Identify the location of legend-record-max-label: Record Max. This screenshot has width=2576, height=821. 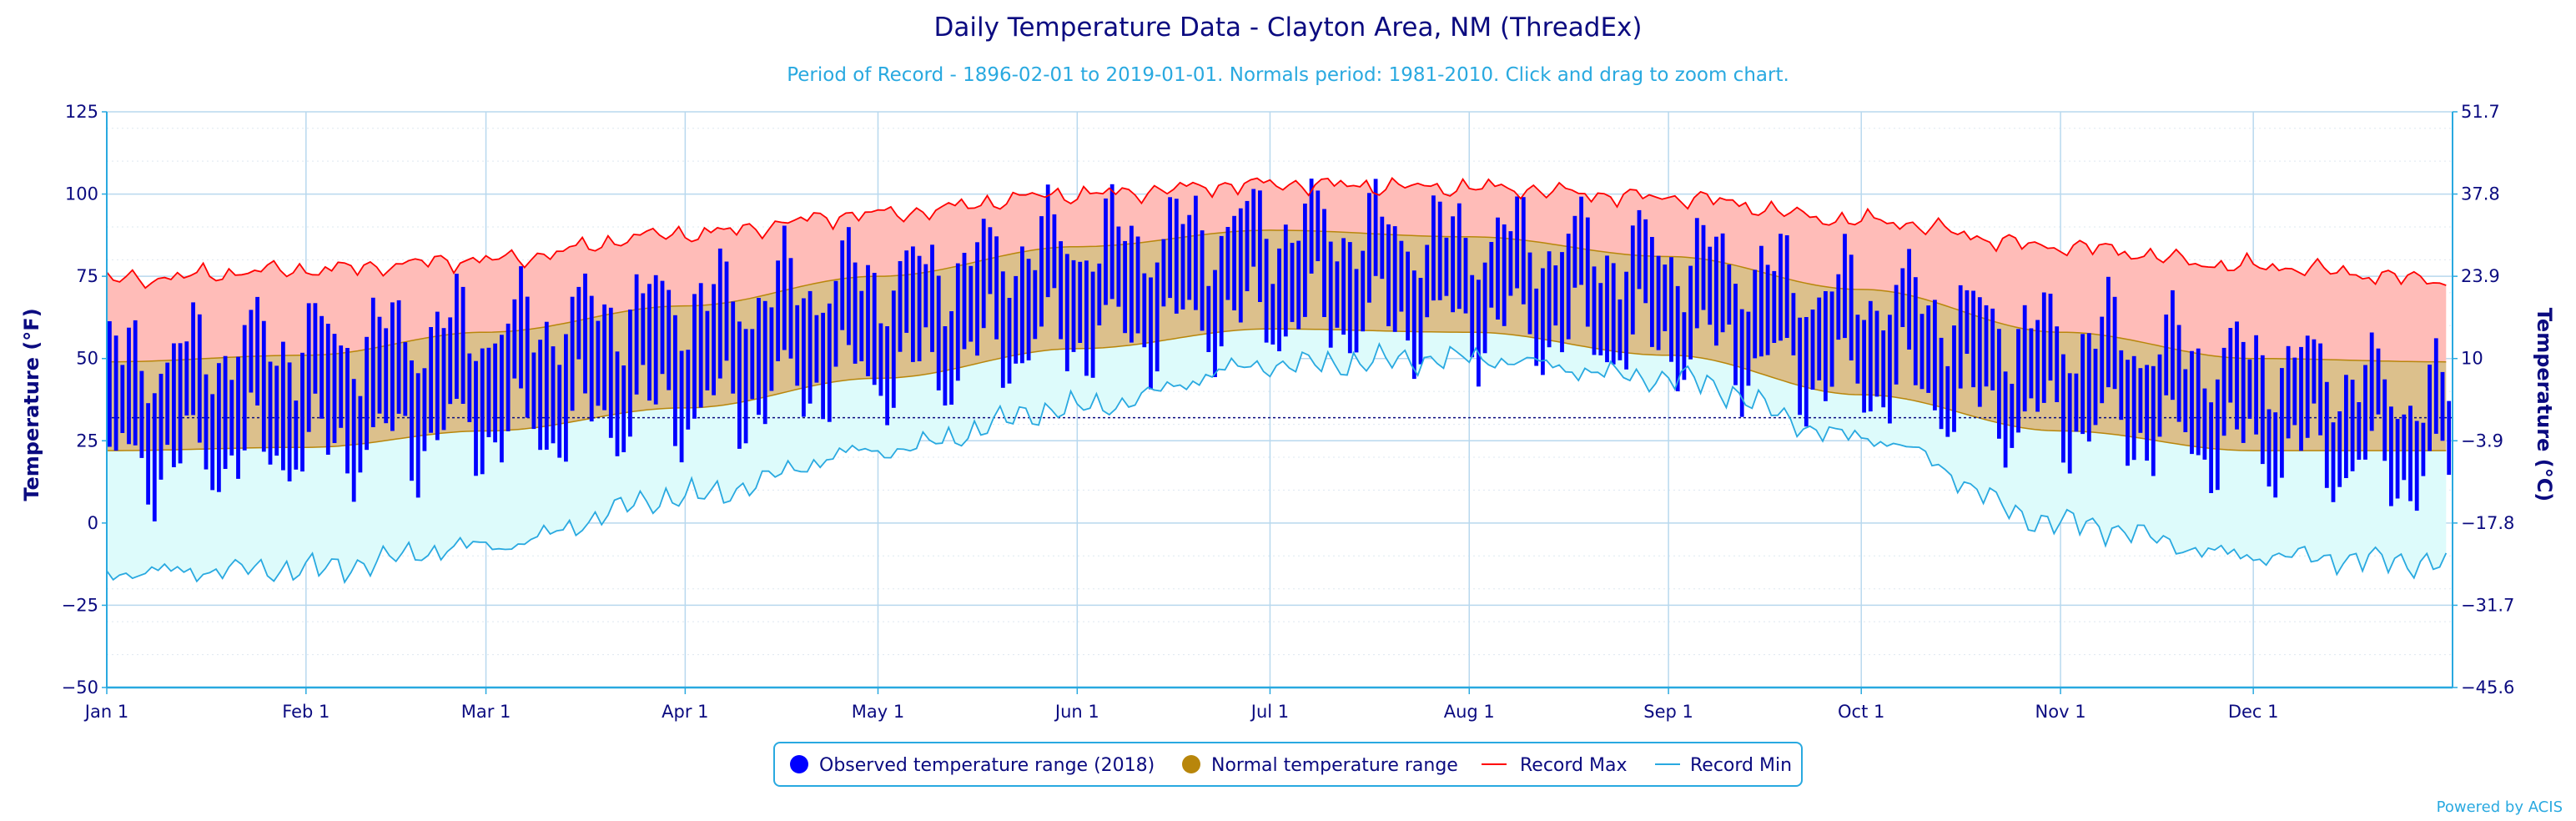
(1574, 765).